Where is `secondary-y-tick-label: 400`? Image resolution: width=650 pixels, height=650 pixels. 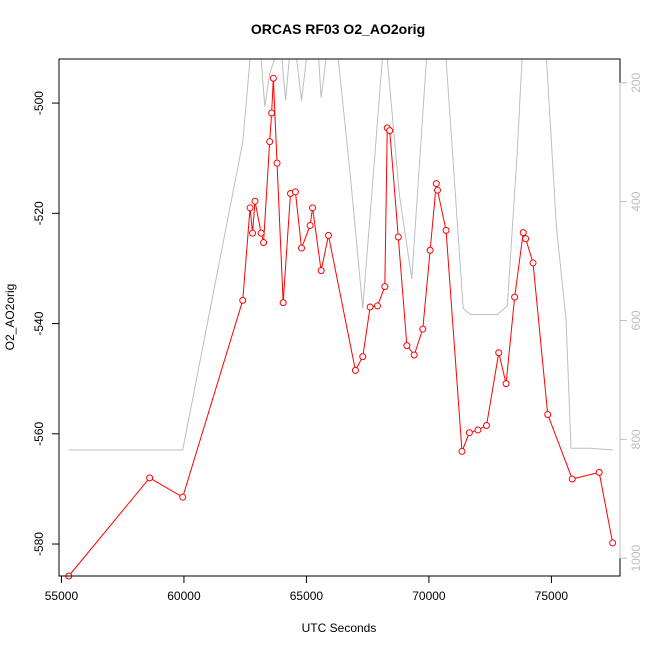 secondary-y-tick-label: 400 is located at coordinates (636, 201).